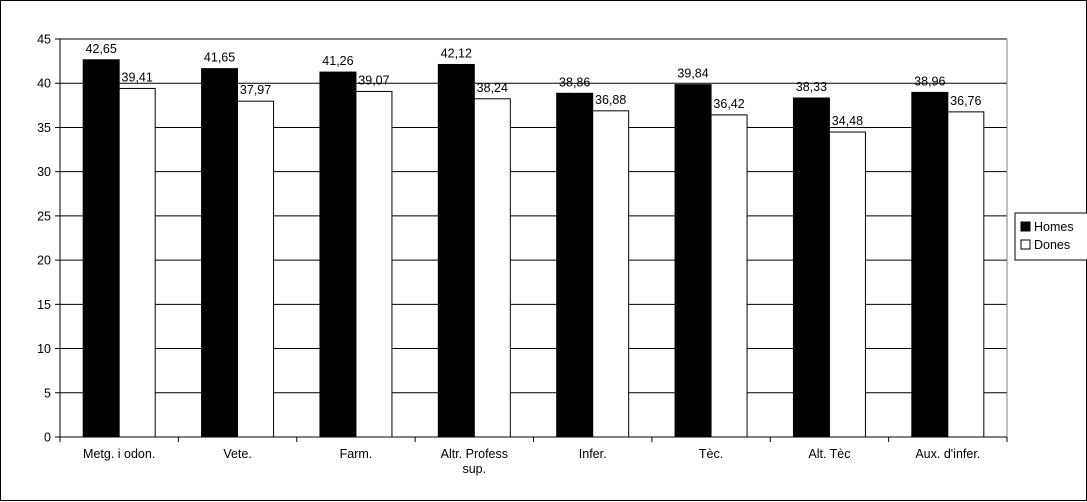 This screenshot has width=1087, height=502. What do you see at coordinates (1052, 245) in the screenshot?
I see `legend-label-dones: Dones` at bounding box center [1052, 245].